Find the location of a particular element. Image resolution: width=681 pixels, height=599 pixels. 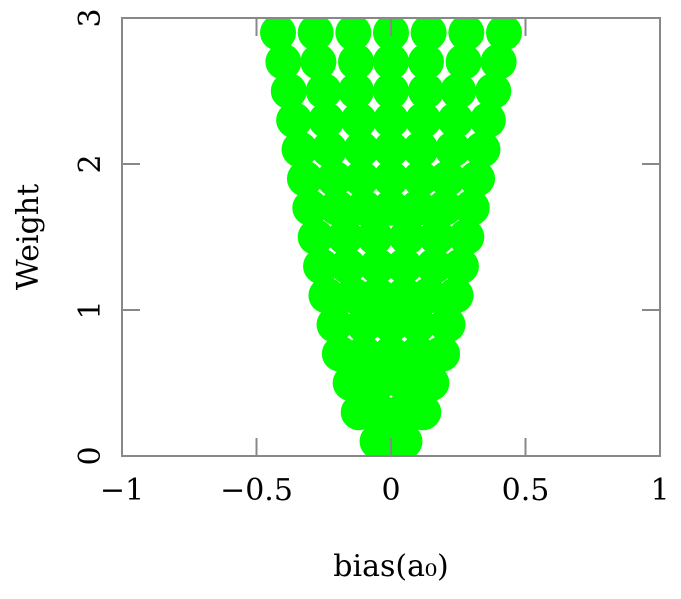

x-tick-label: −1 is located at coordinates (122, 490).